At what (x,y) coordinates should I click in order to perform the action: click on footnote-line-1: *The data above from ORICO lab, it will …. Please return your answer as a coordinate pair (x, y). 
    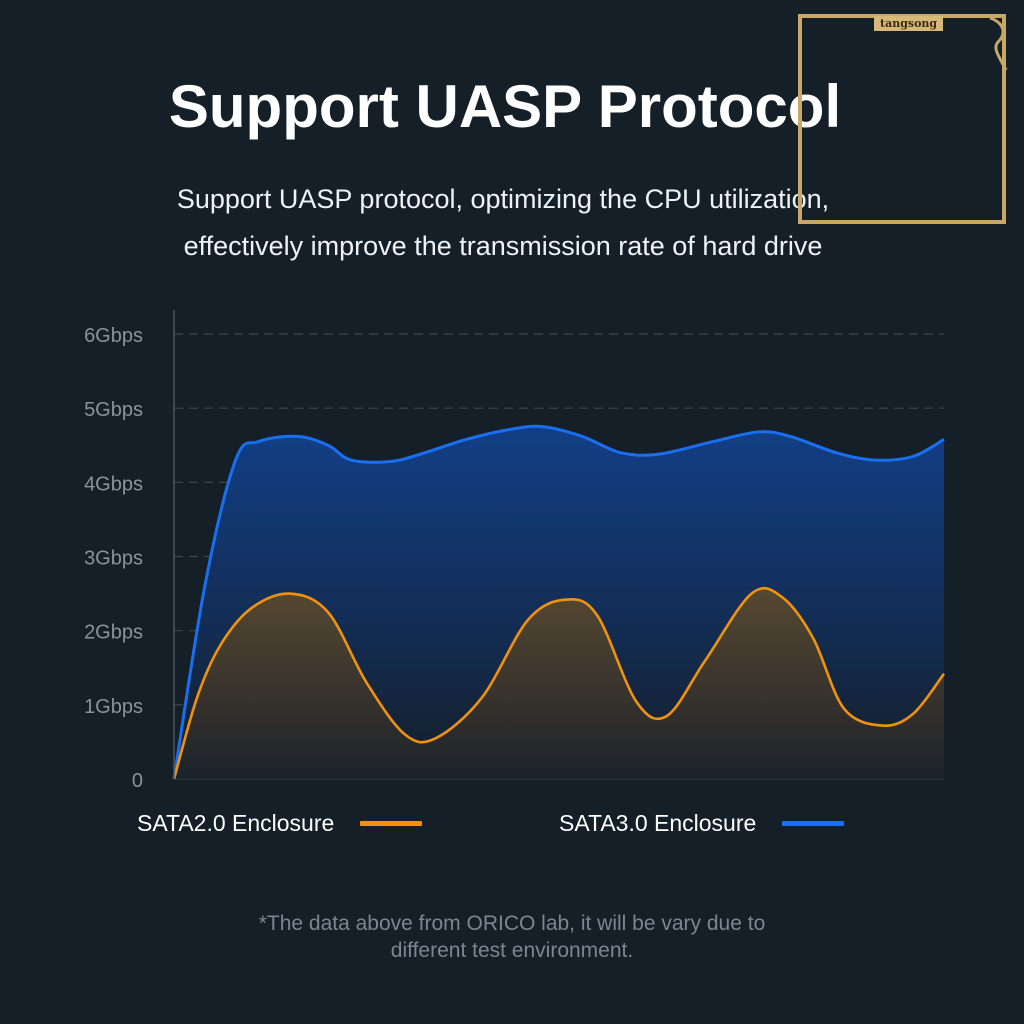
    Looking at the image, I should click on (512, 923).